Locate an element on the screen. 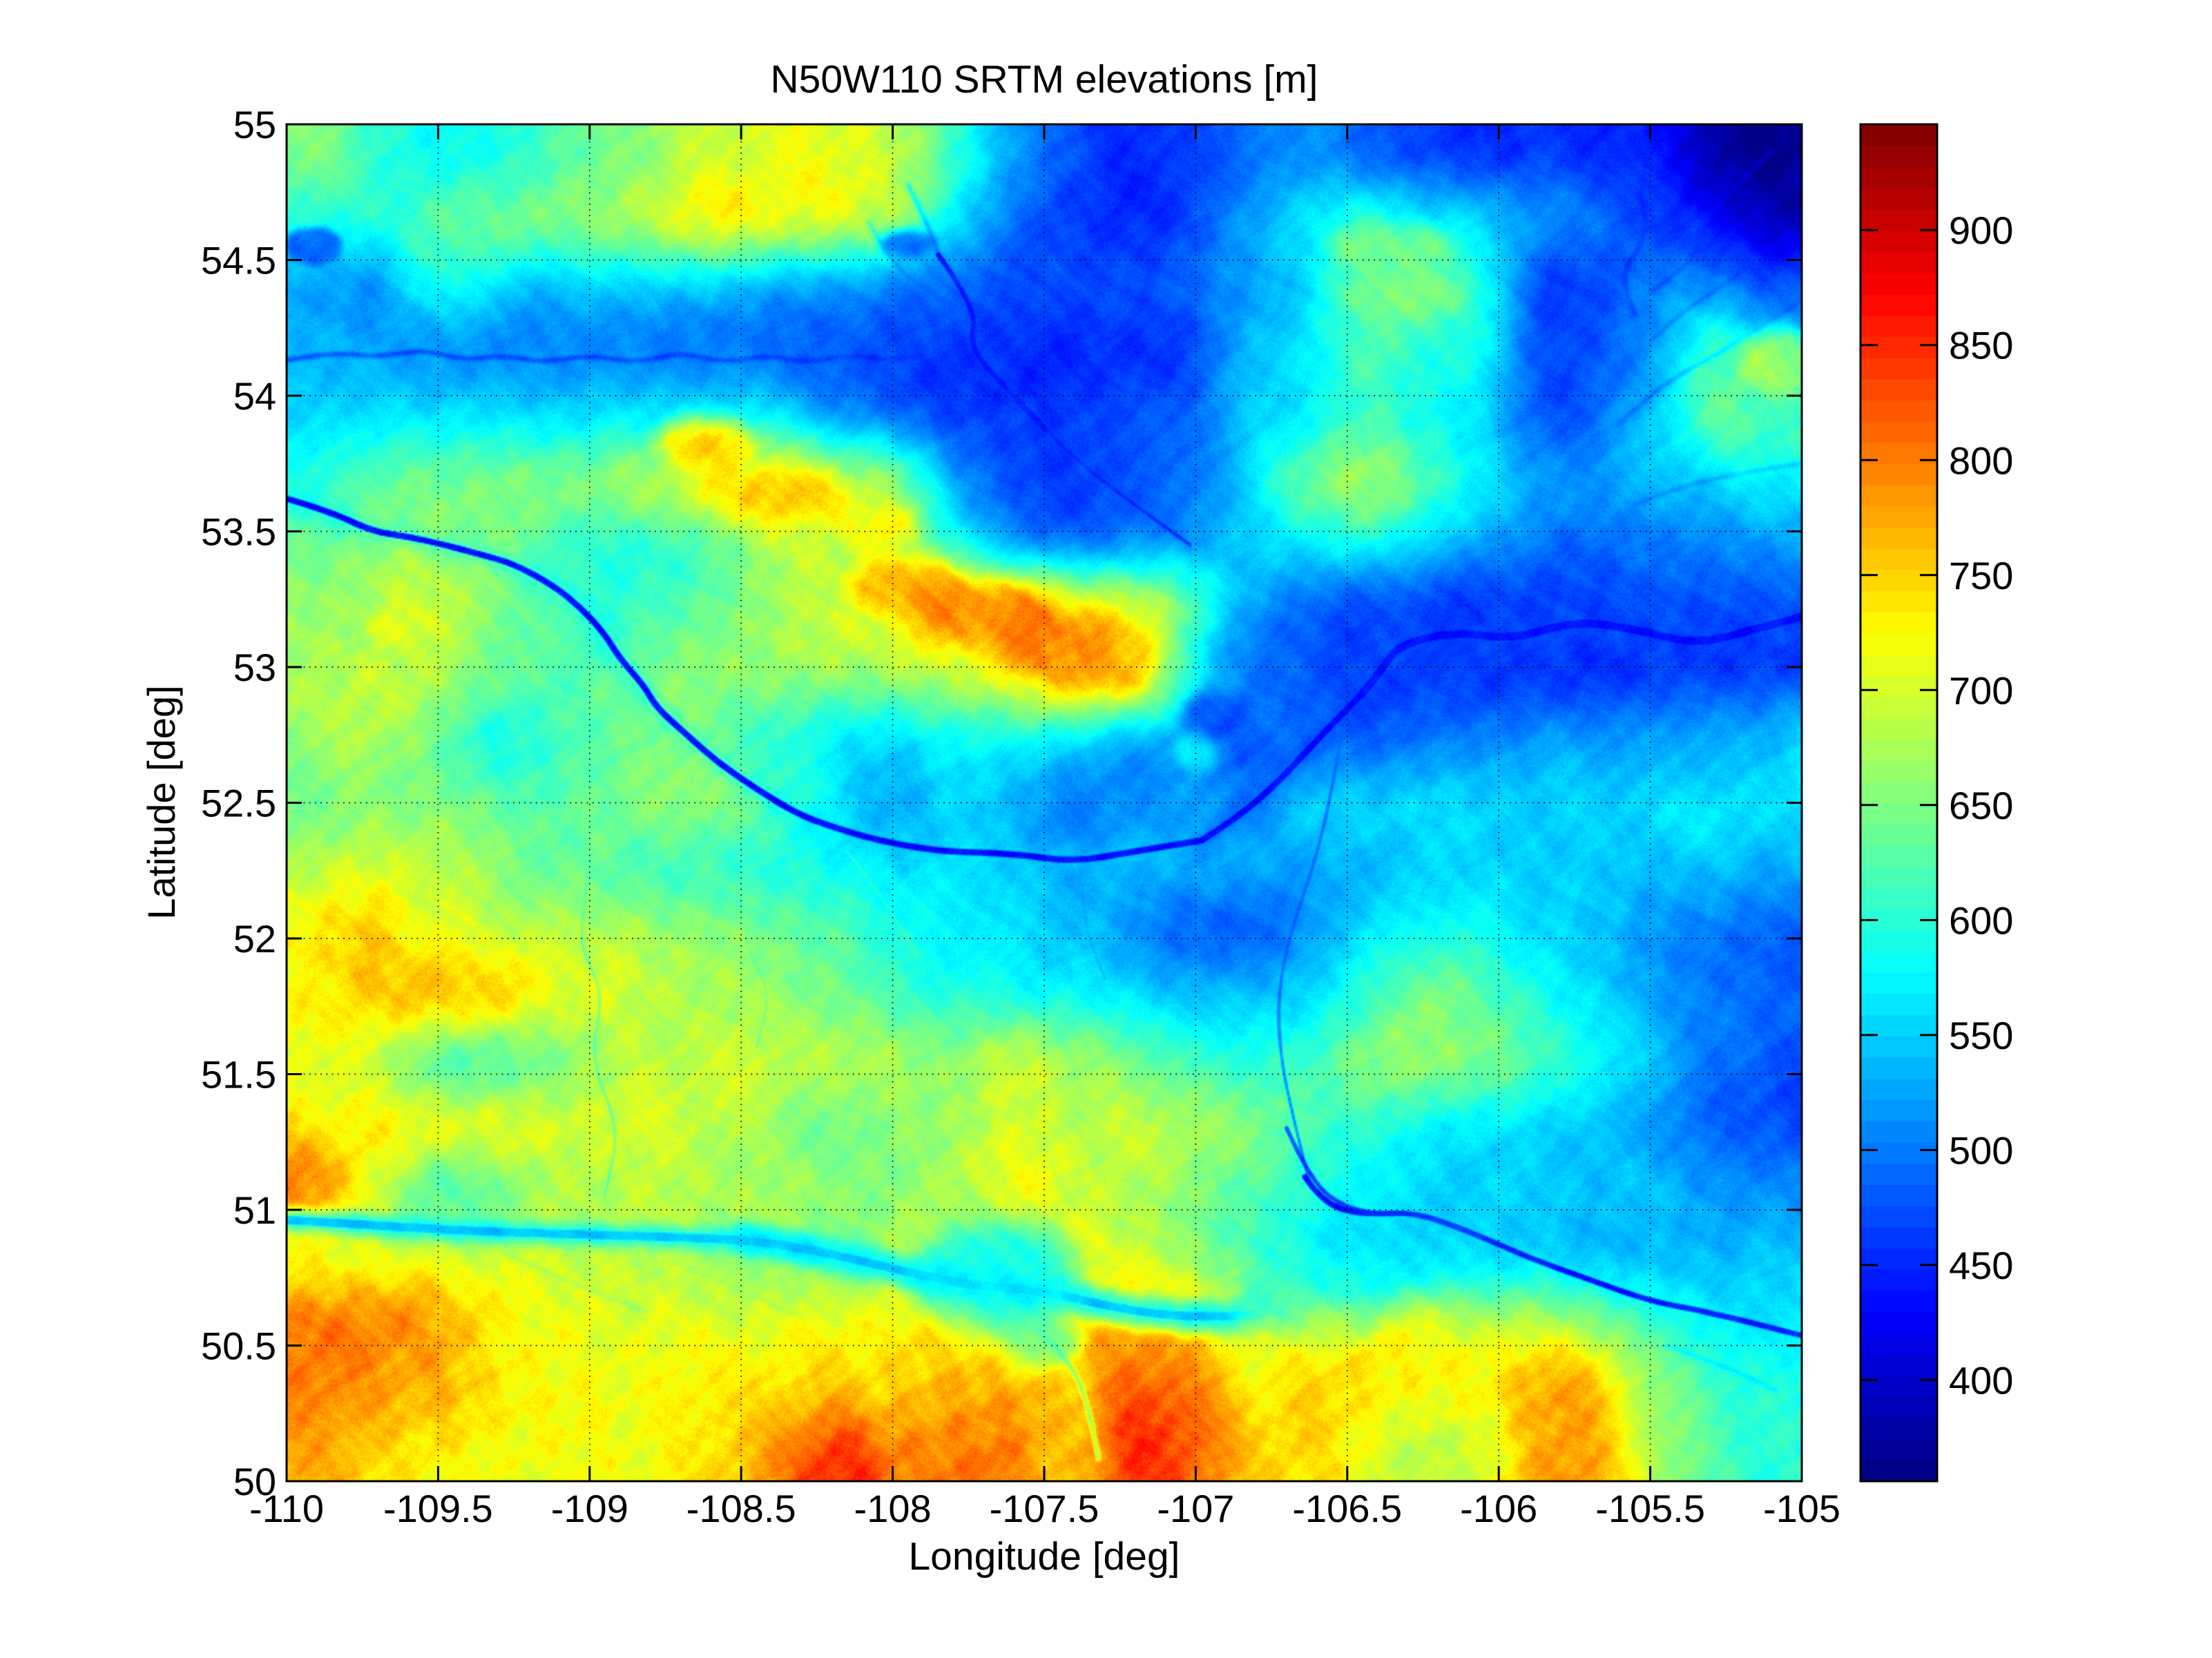 This screenshot has height=1658, width=2212. svg-text: 52 is located at coordinates (254, 939).